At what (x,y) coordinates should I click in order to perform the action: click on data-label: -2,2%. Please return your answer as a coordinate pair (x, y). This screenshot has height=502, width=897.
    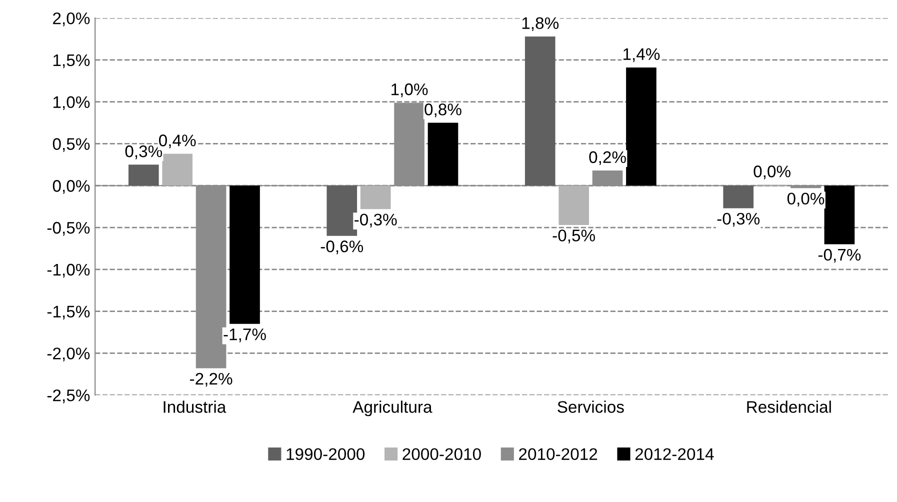
    Looking at the image, I should click on (211, 379).